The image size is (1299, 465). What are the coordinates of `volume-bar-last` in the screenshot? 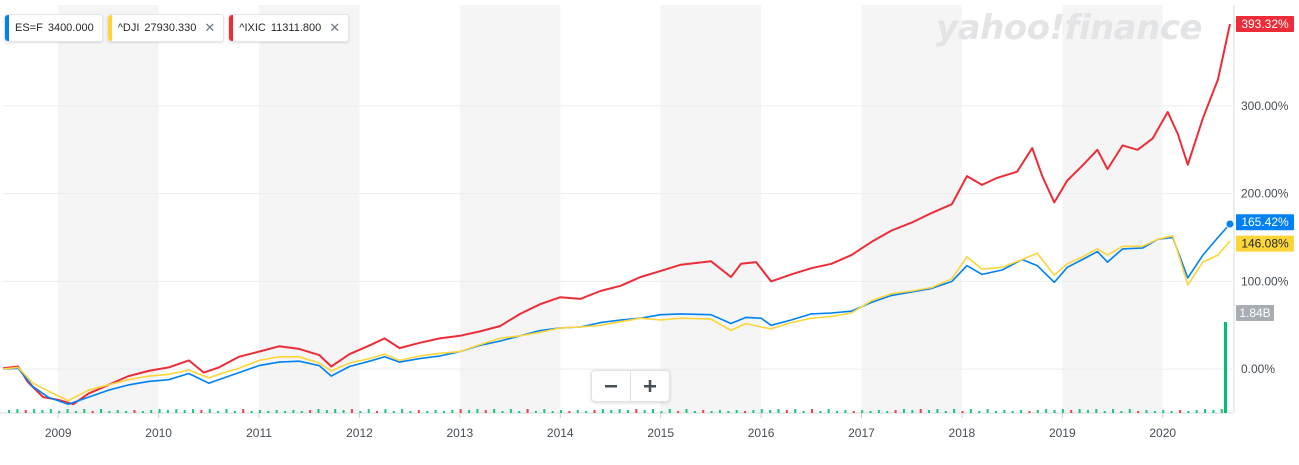 It's located at (1225, 367).